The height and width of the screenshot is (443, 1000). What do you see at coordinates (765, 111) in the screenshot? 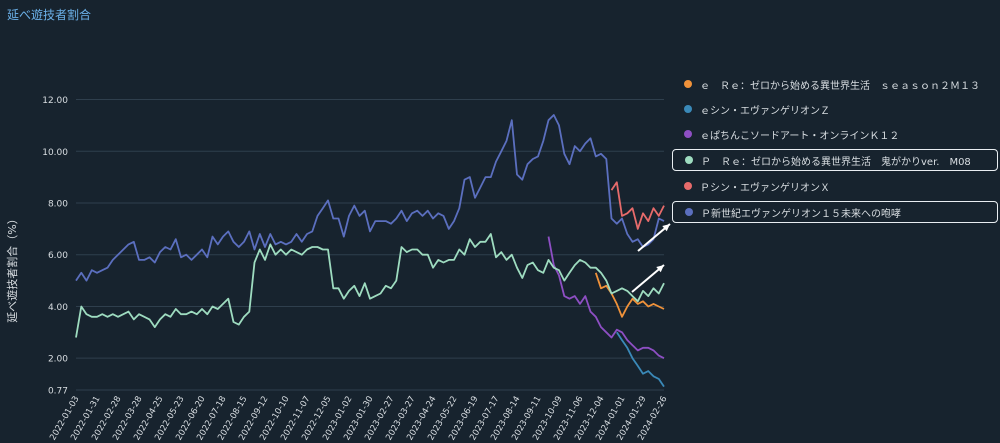
I see `legend-label: ｅシン・エヴァンゲリオンＺ` at bounding box center [765, 111].